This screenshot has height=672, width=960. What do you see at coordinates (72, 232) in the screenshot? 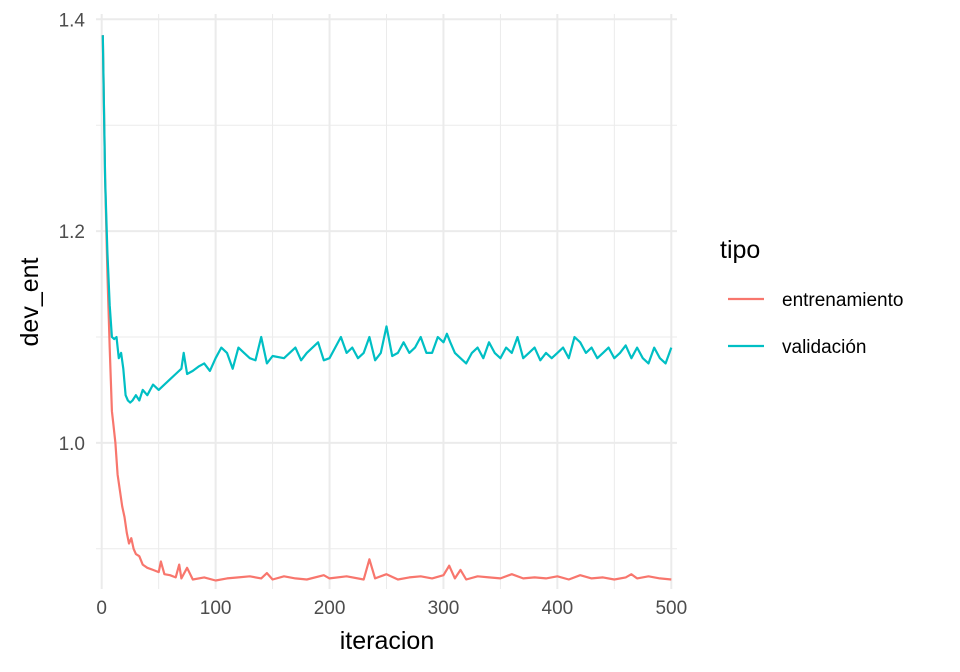
I see `y-tick-label: 1.2` at bounding box center [72, 232].